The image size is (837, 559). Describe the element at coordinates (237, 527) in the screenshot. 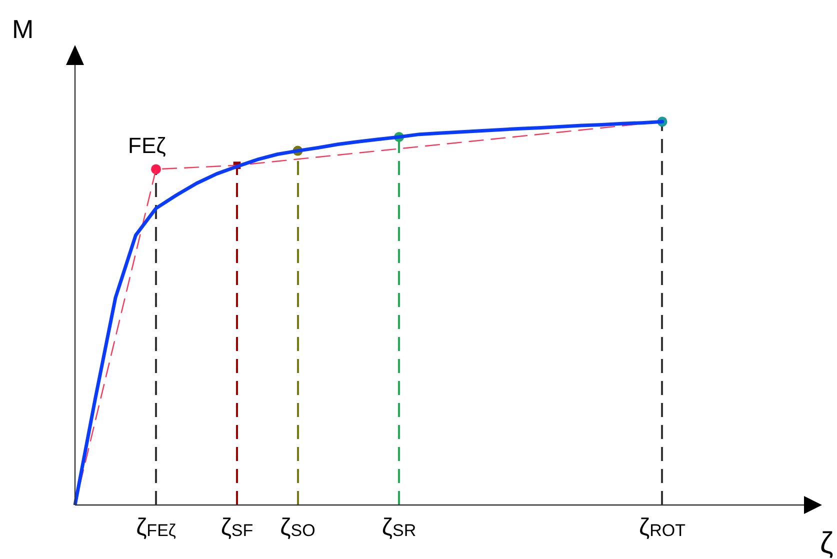

I see `x-tick-label: ζSF` at that location.